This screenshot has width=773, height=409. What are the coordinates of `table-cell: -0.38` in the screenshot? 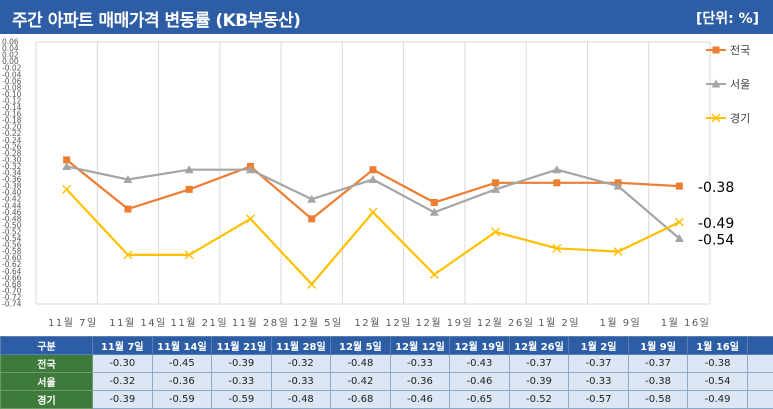 It's located at (717, 363).